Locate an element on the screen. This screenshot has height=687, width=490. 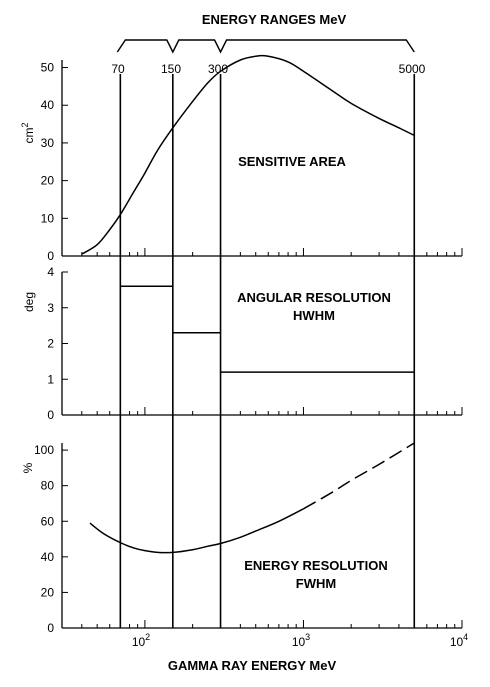
sensitive-area-label: SENSITIVE AREA is located at coordinates (292, 161).